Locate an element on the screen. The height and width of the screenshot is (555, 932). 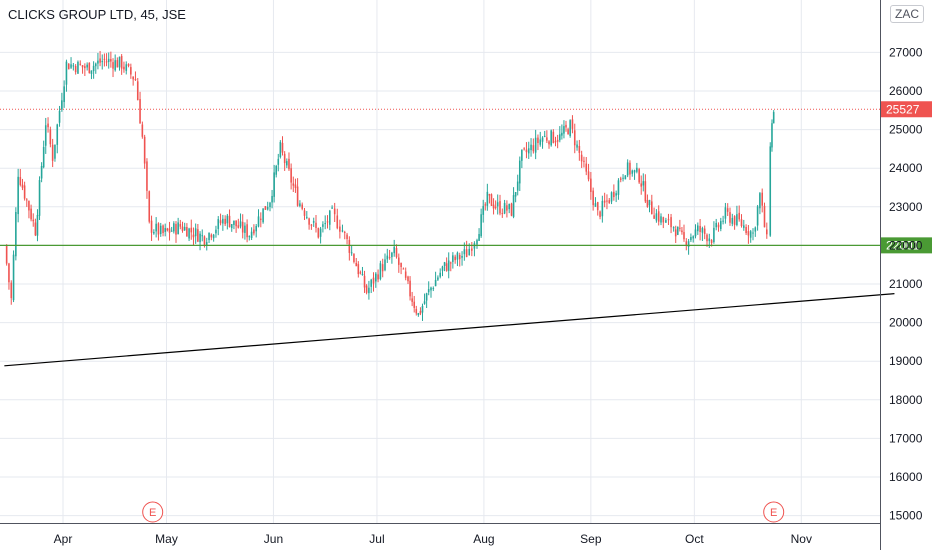
symbol-title: CLICKS GROUP LTD, 45, JSE is located at coordinates (97, 14).